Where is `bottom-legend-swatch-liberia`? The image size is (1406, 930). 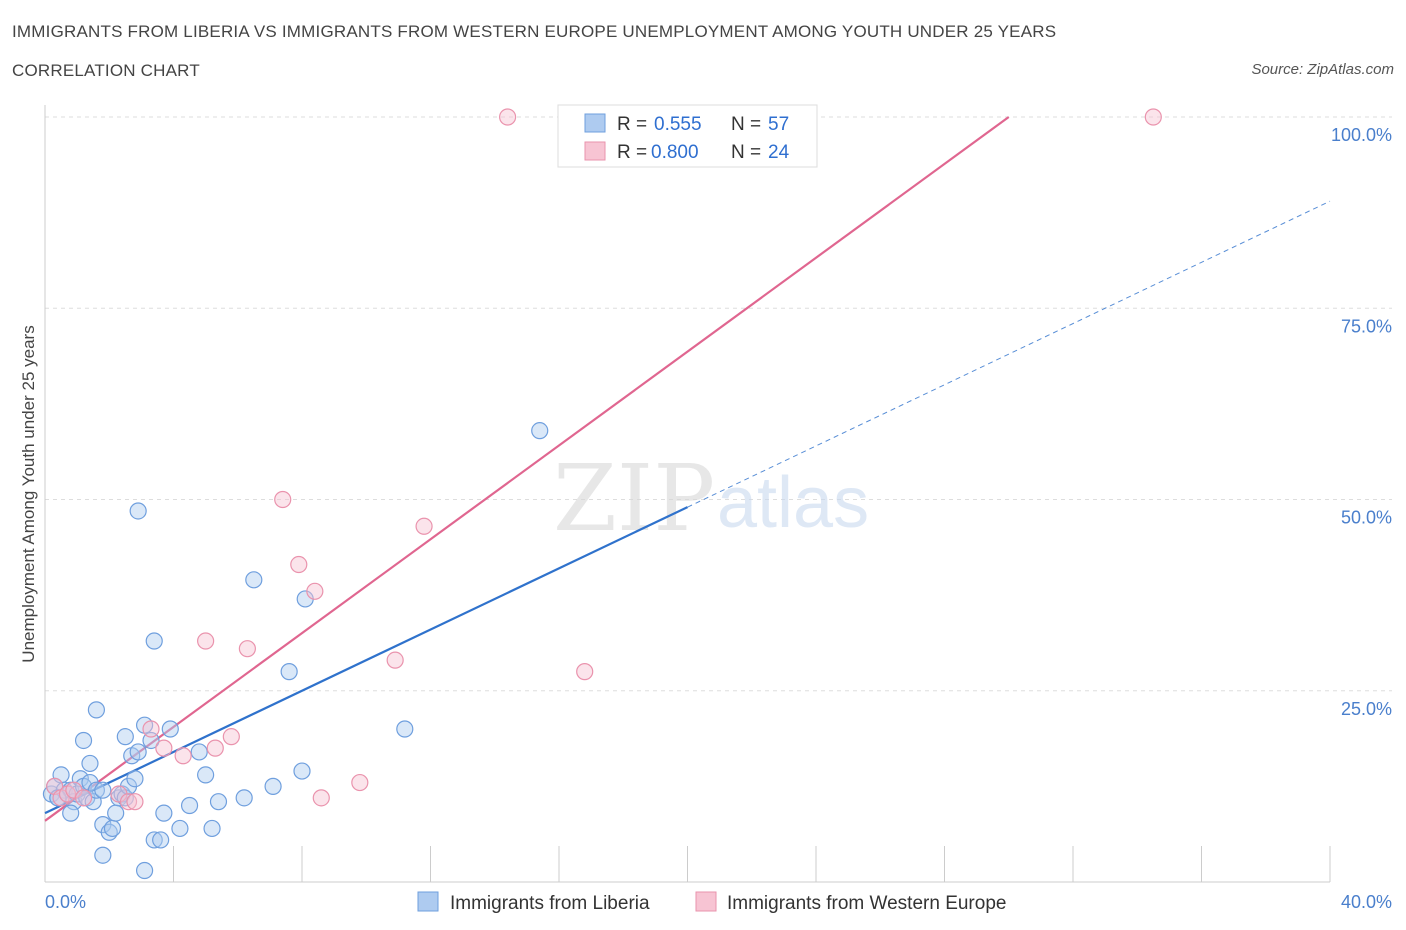 bottom-legend-swatch-liberia is located at coordinates (428, 901).